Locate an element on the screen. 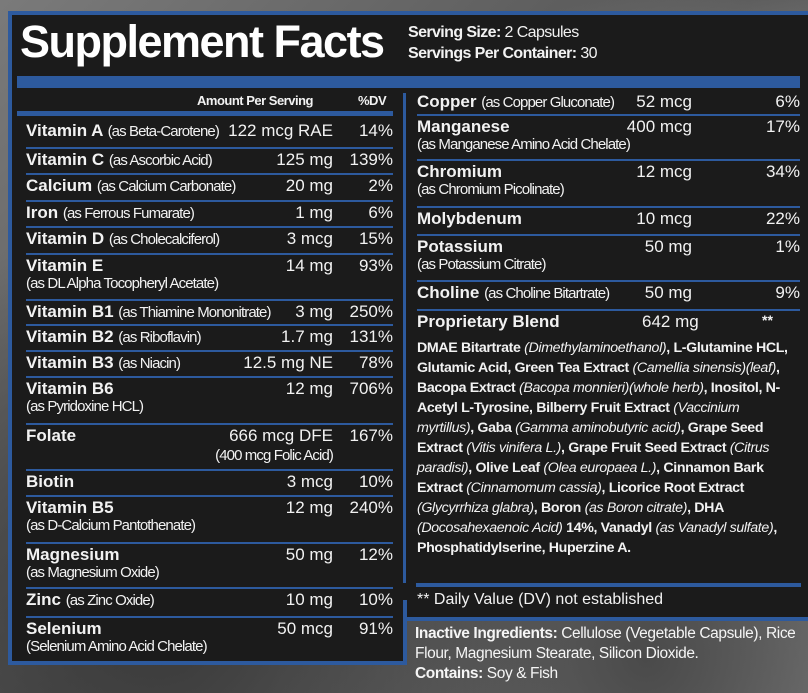 This screenshot has width=808, height=693. servings-value: 30 is located at coordinates (588, 53).